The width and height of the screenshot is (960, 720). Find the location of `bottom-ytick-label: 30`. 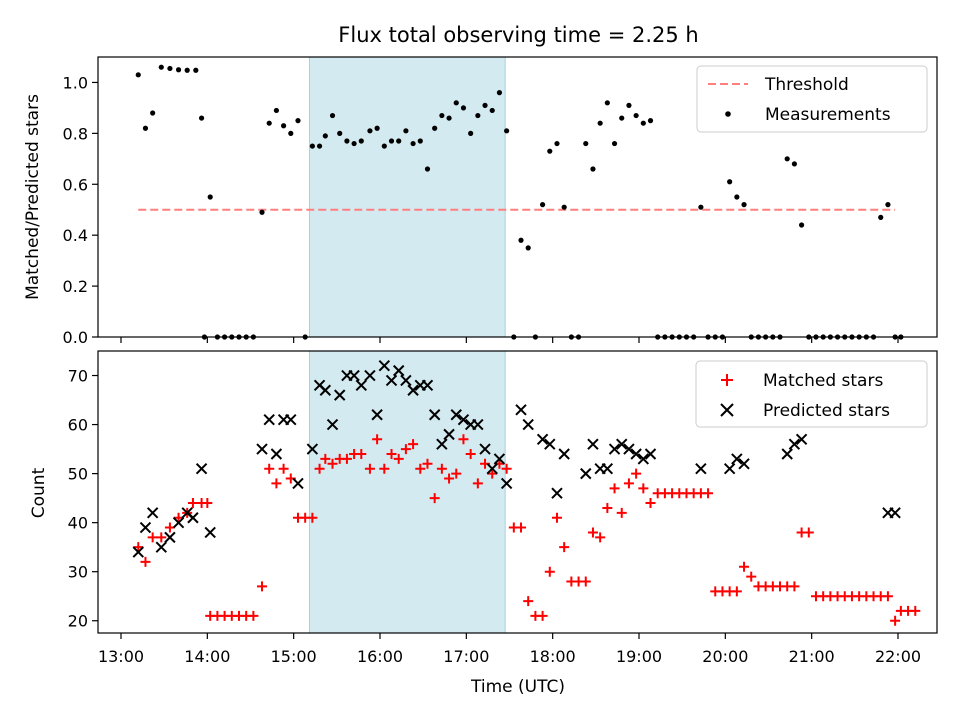

bottom-ytick-label: 30 is located at coordinates (78, 572).